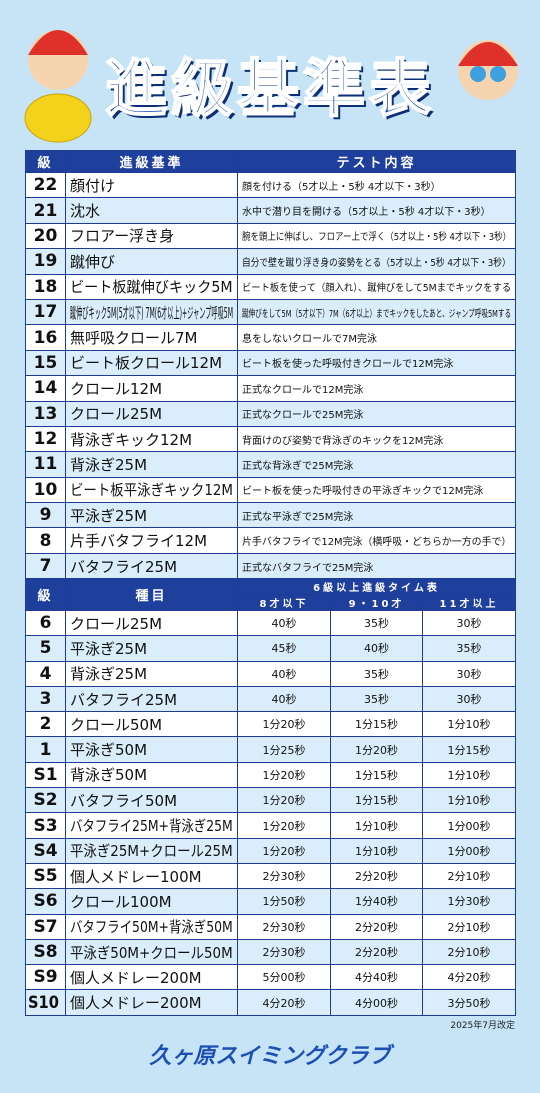 This screenshot has height=1093, width=540. Describe the element at coordinates (45, 901) in the screenshot. I see `grade: S6` at that location.